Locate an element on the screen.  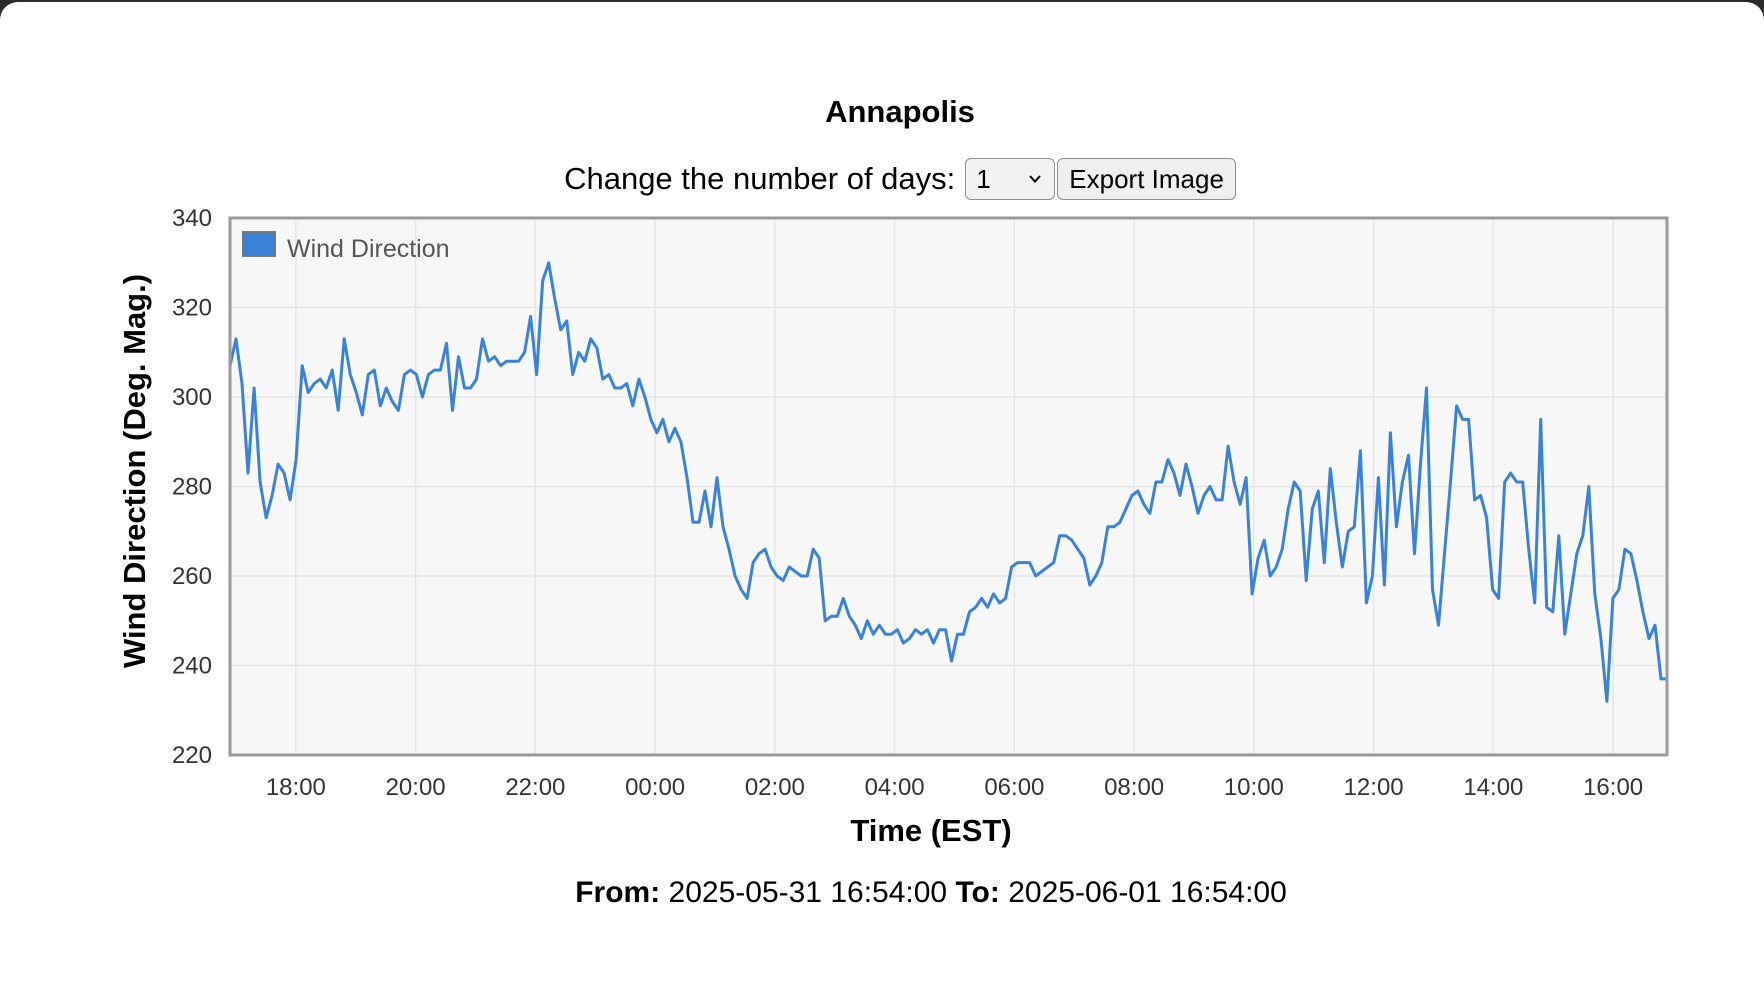
export-image-button: Export Image is located at coordinates (1146, 179).